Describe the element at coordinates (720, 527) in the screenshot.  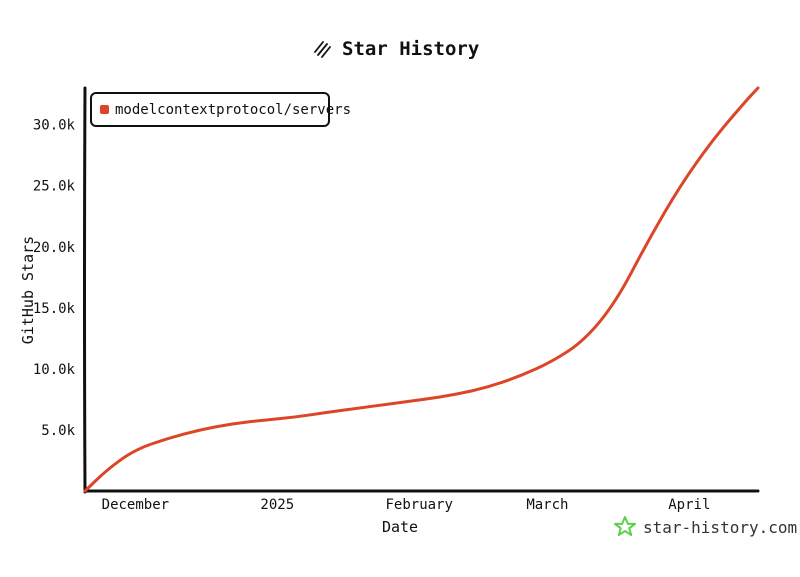
I see `watermark-text: star-history.com` at that location.